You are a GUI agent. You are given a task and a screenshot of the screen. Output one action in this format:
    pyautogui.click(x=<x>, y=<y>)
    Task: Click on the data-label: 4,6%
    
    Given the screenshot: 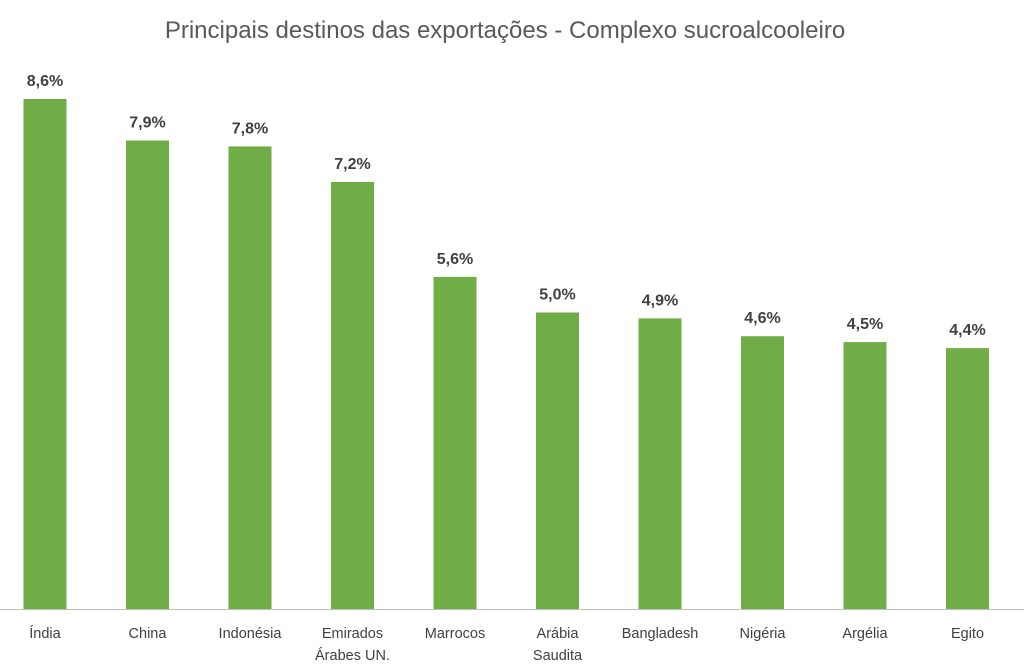 What is the action you would take?
    pyautogui.click(x=762, y=318)
    